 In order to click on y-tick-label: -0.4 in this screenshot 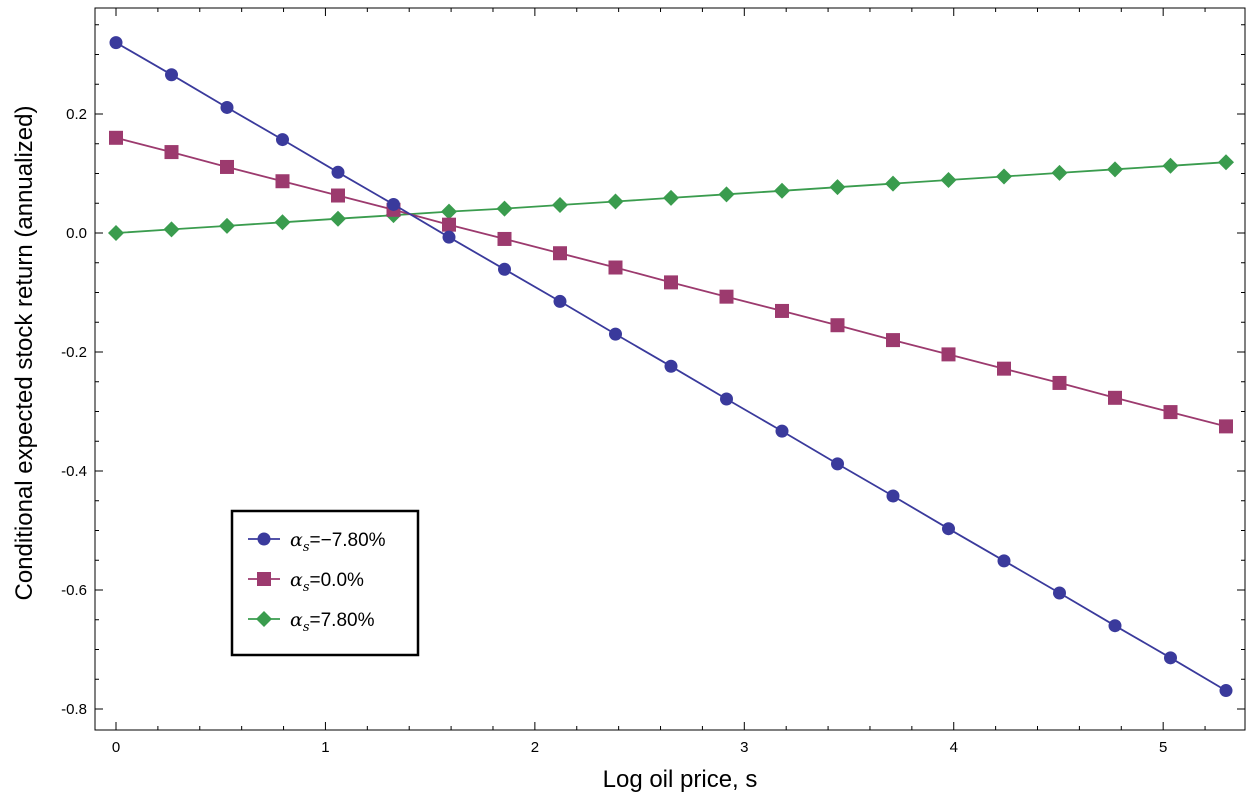, I will do `click(74, 471)`.